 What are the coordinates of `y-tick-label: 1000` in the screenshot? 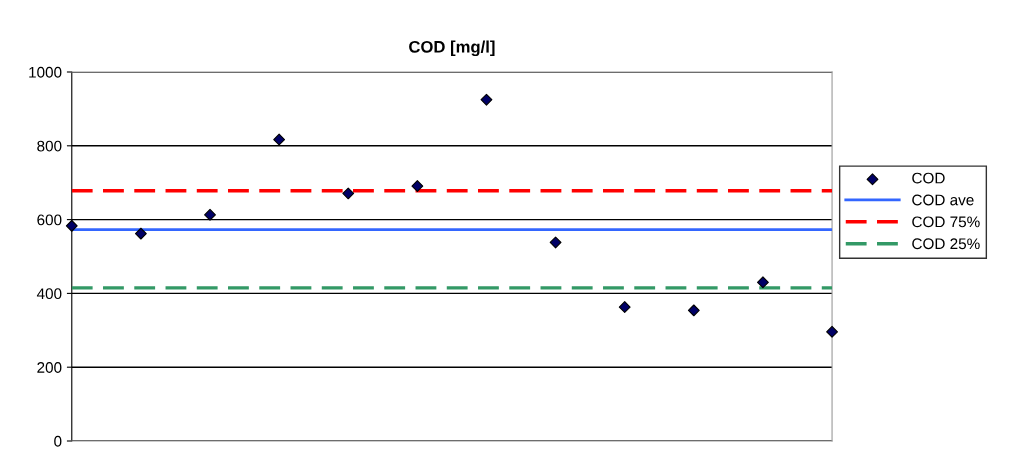 It's located at (45, 72).